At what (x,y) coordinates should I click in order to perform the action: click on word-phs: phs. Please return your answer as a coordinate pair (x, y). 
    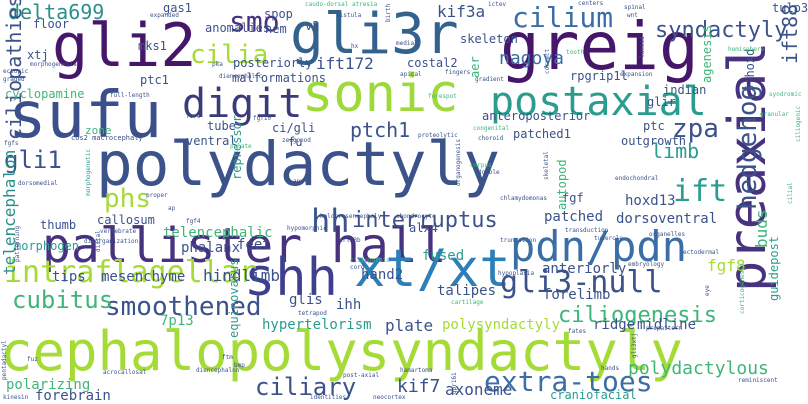
    Looking at the image, I should click on (127, 199).